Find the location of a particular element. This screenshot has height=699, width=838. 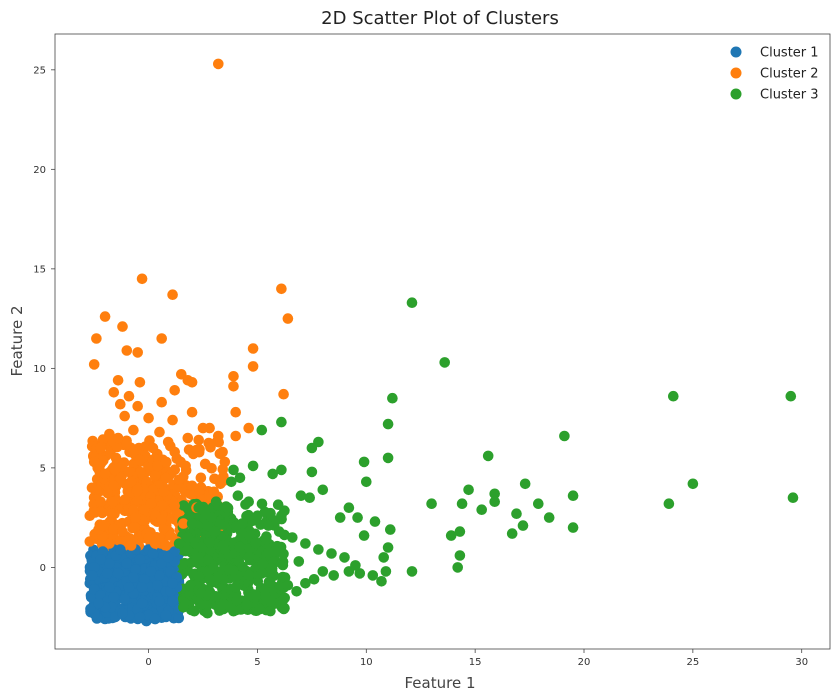

x-tick-label: 5 is located at coordinates (257, 662).